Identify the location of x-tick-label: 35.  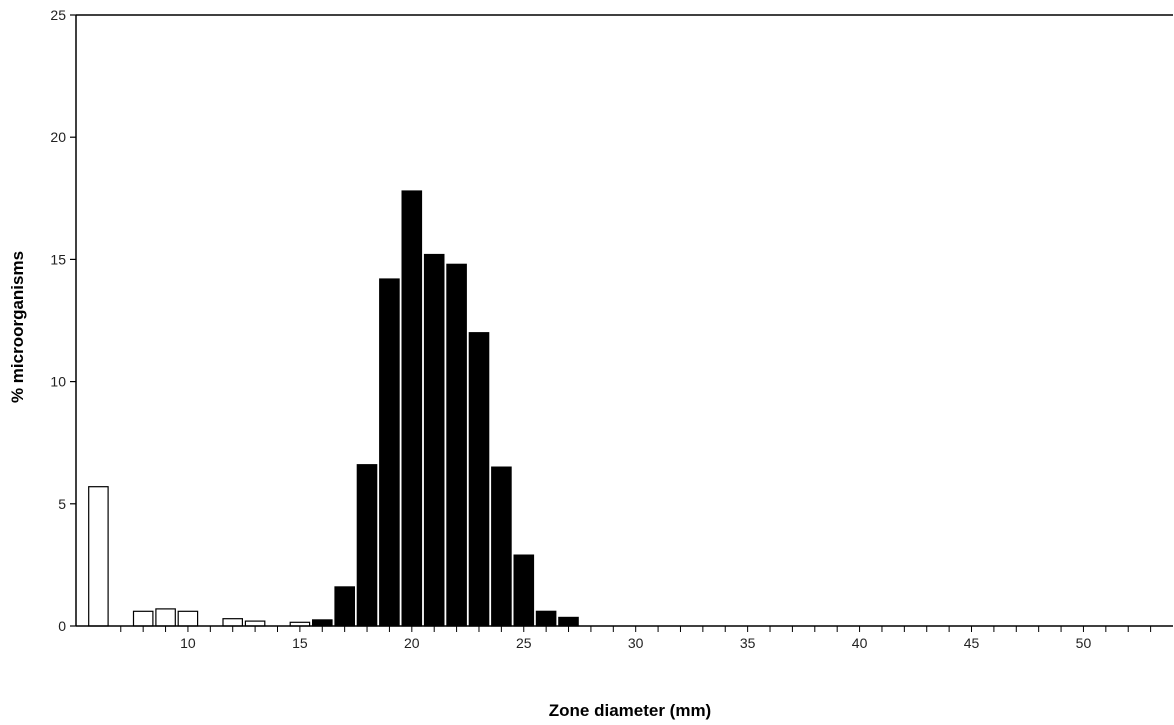
(748, 643).